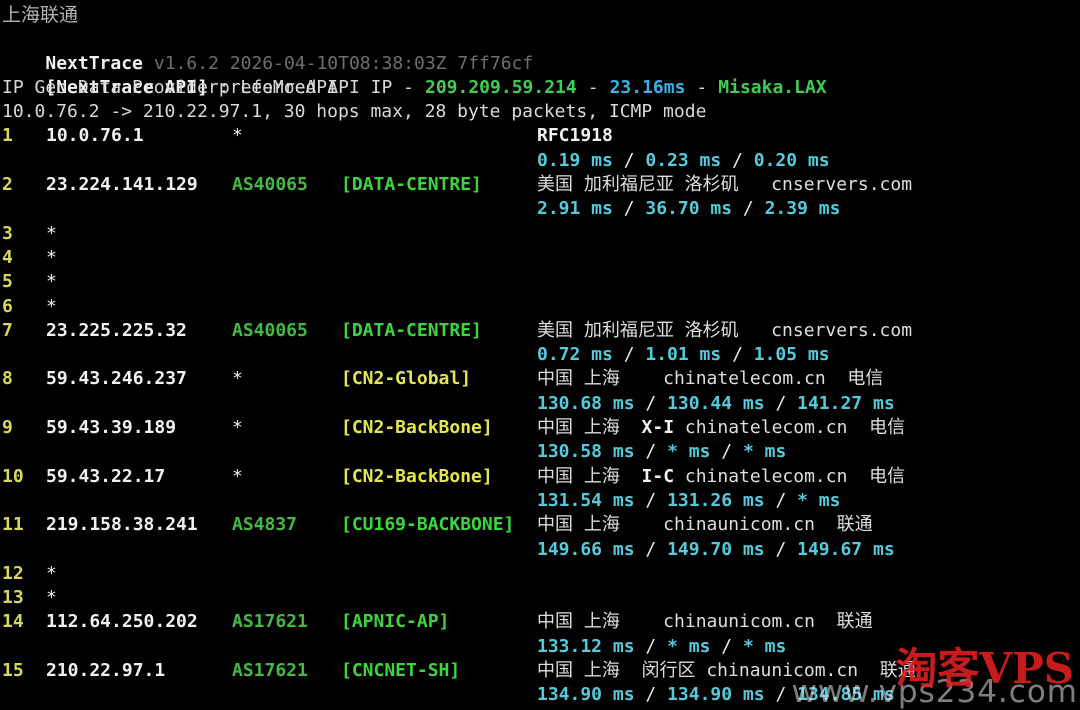  Describe the element at coordinates (683, 161) in the screenshot. I see `hop-rtt: 0.19 ms / 0.23 ms / 0.20 ms` at that location.